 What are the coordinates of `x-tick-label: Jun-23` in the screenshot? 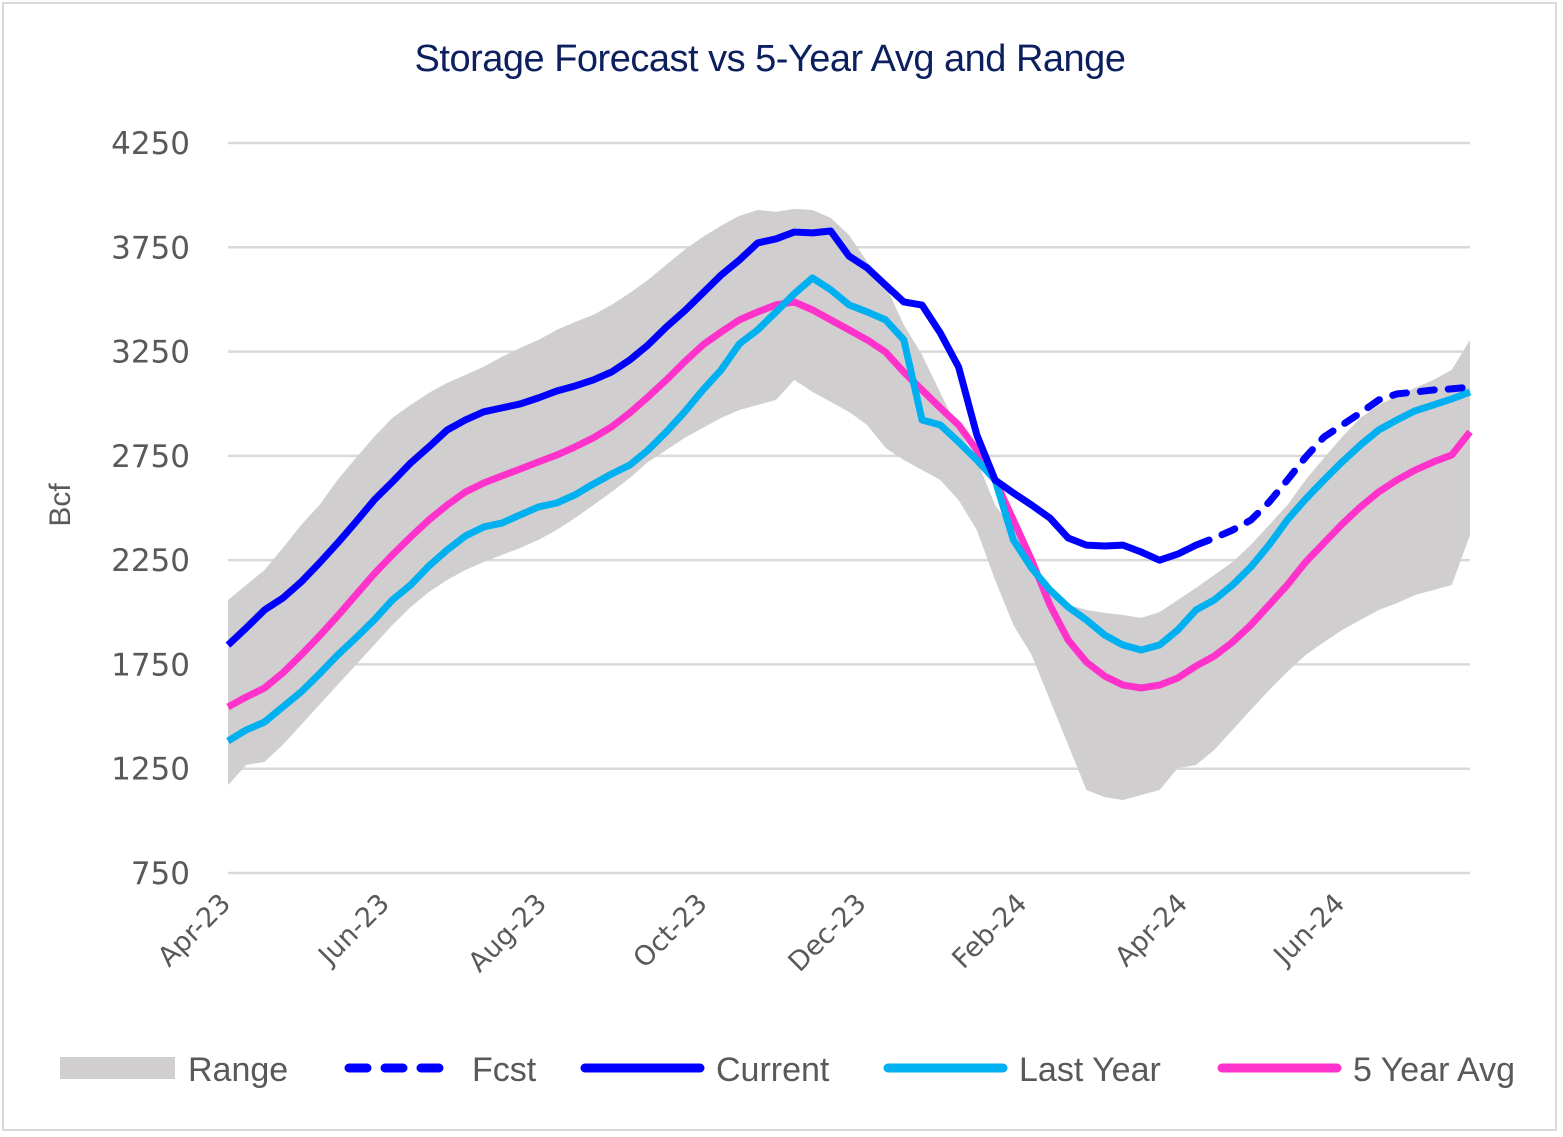 It's located at (353, 930).